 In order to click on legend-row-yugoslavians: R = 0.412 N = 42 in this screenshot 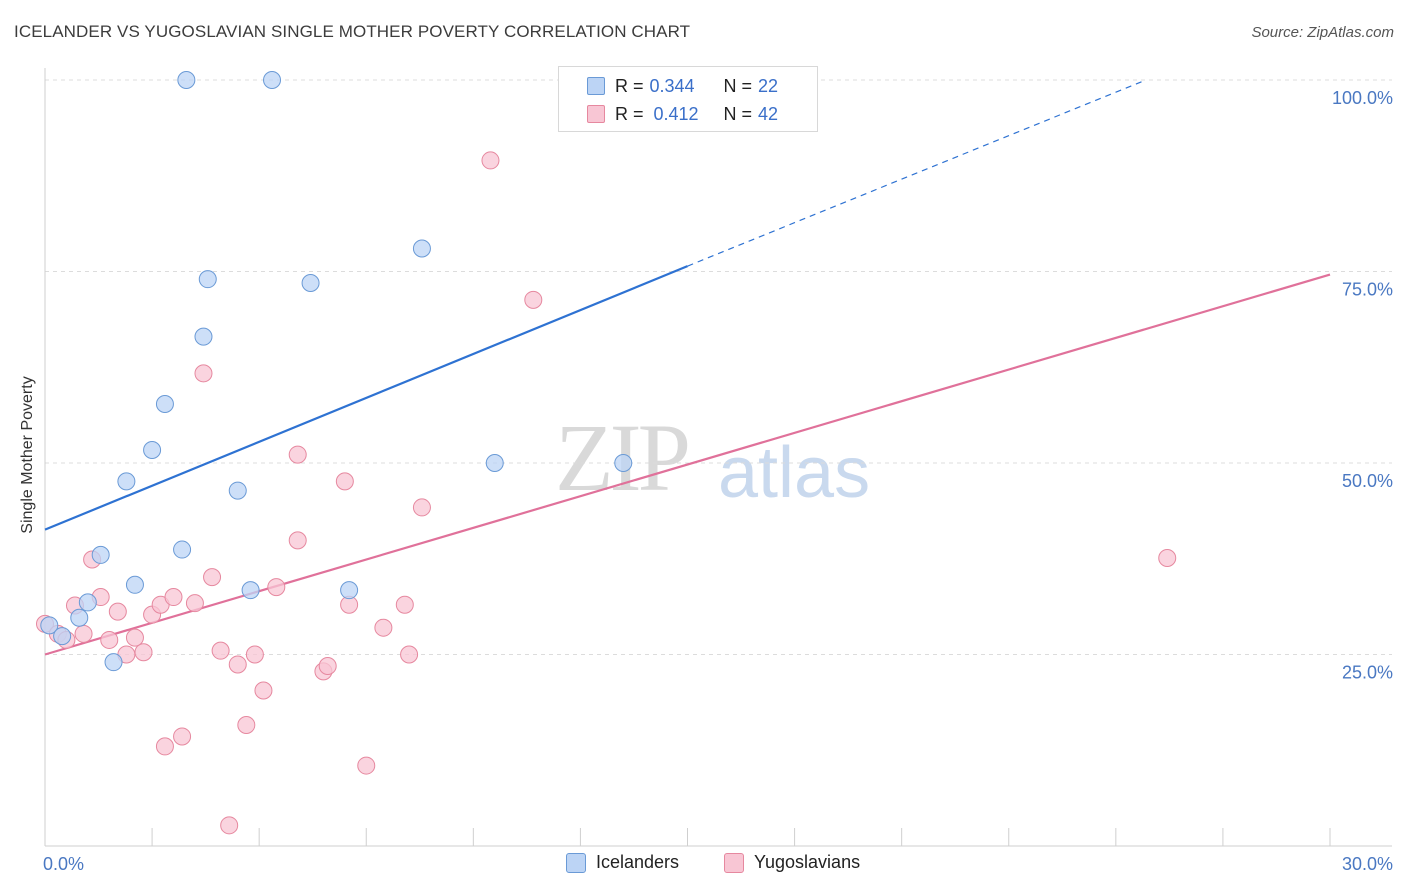, I will do `click(682, 114)`.